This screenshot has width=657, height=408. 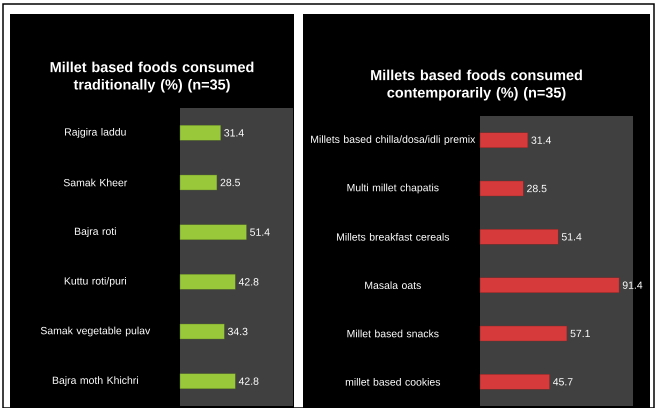 What do you see at coordinates (580, 334) in the screenshot?
I see `data-label: 57.1` at bounding box center [580, 334].